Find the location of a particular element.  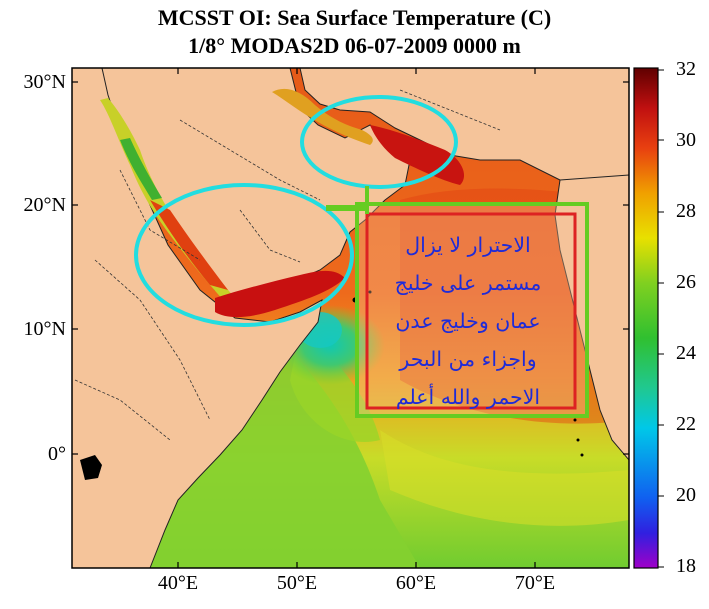

lat-label-equator: 0° is located at coordinates (57, 454).